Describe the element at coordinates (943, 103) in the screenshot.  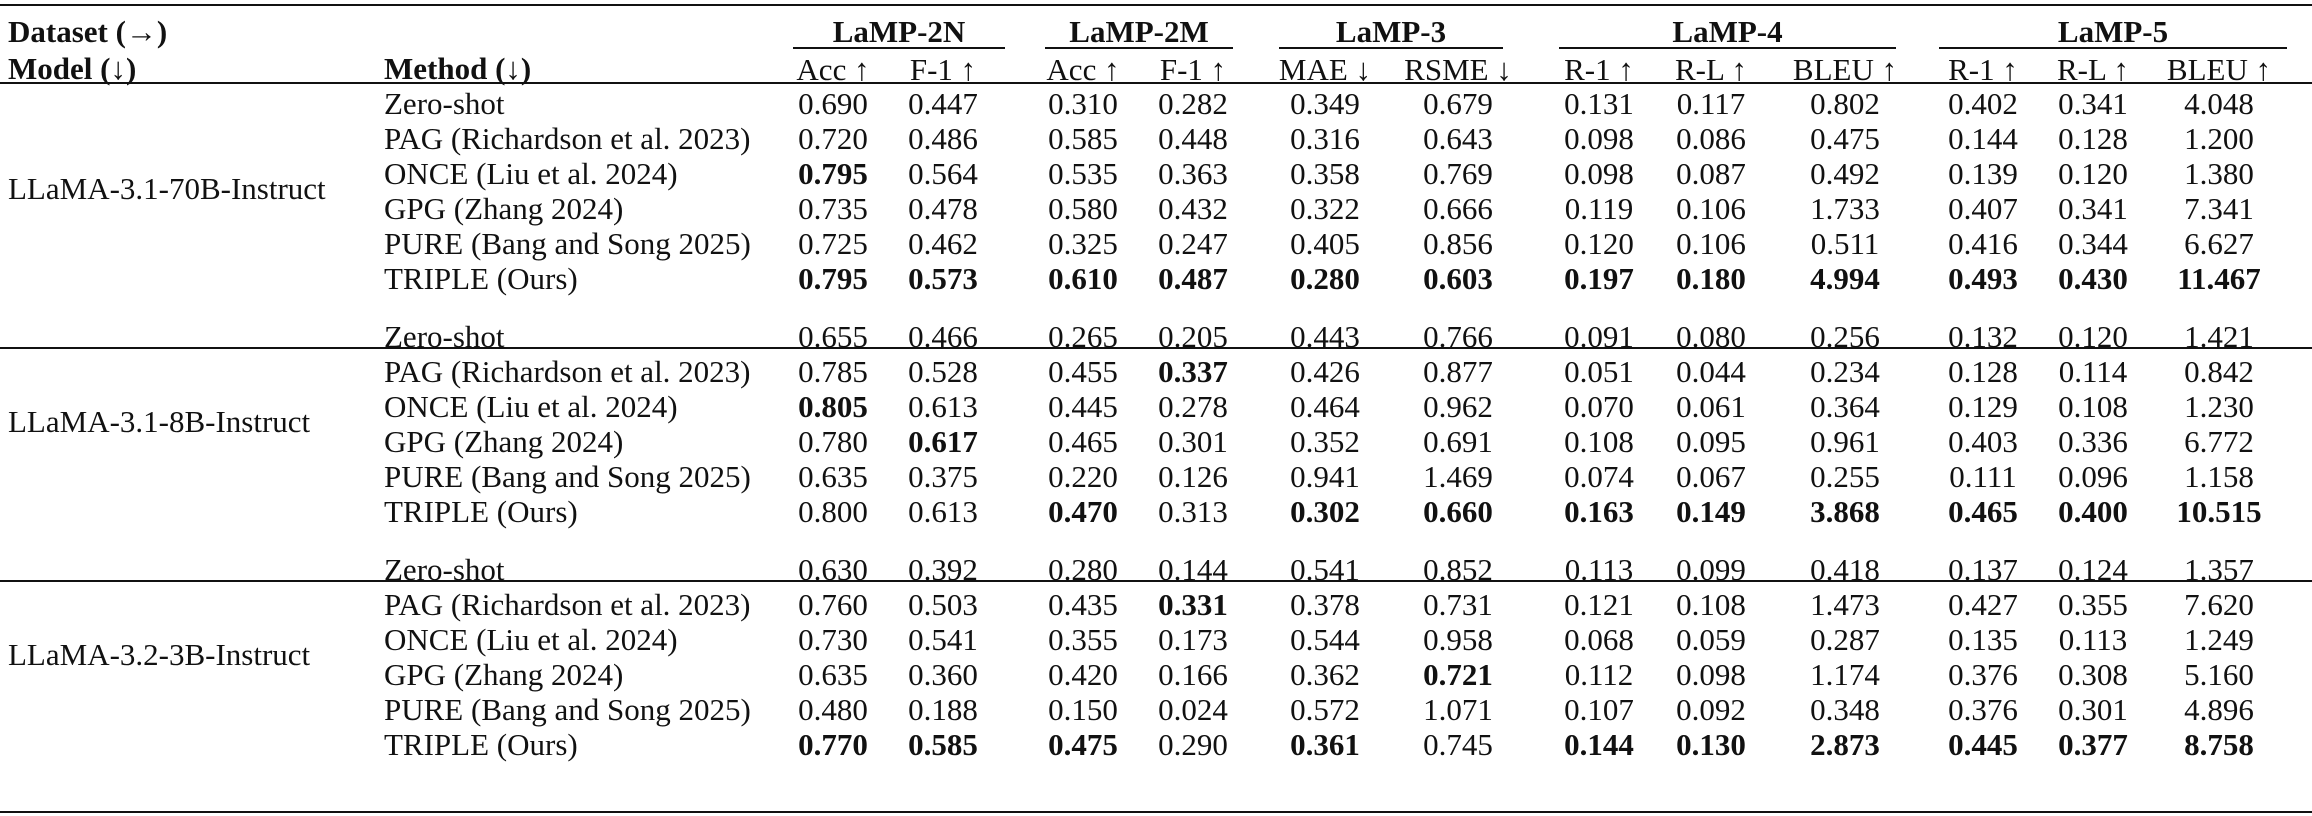
I see `cell-value: 0.447` at that location.